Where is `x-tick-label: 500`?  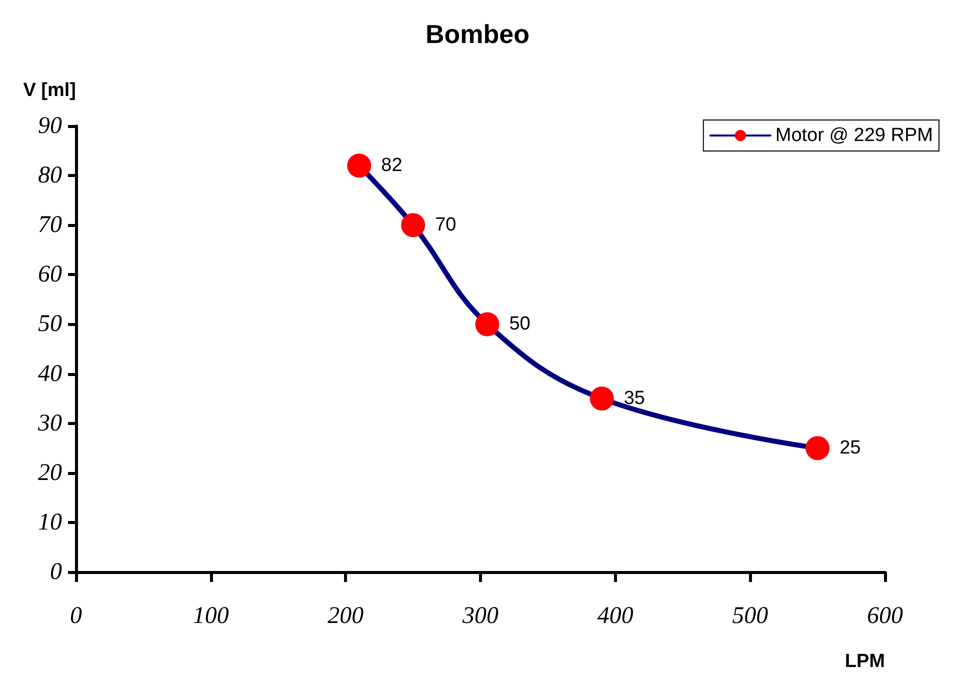
x-tick-label: 500 is located at coordinates (750, 616).